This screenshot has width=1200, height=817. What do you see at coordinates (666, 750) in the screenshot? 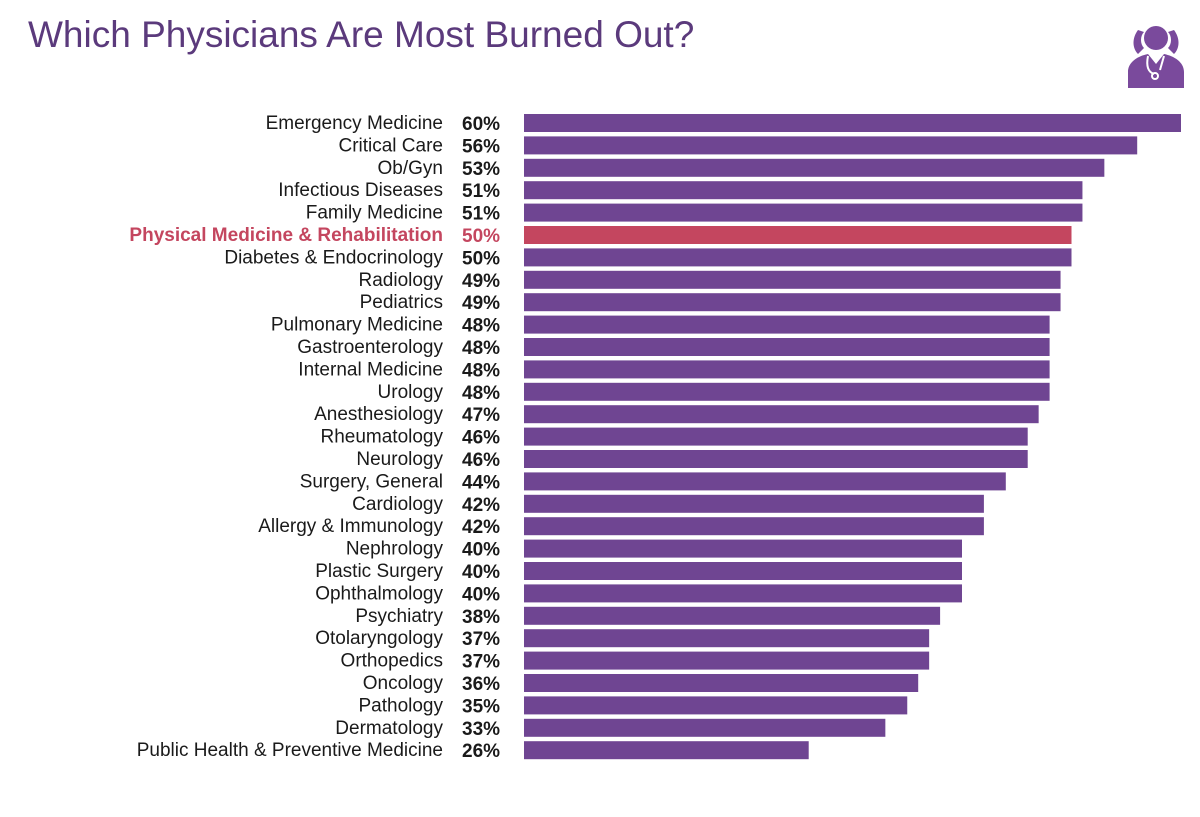
I see `bar-public-health-preventive-medicine` at bounding box center [666, 750].